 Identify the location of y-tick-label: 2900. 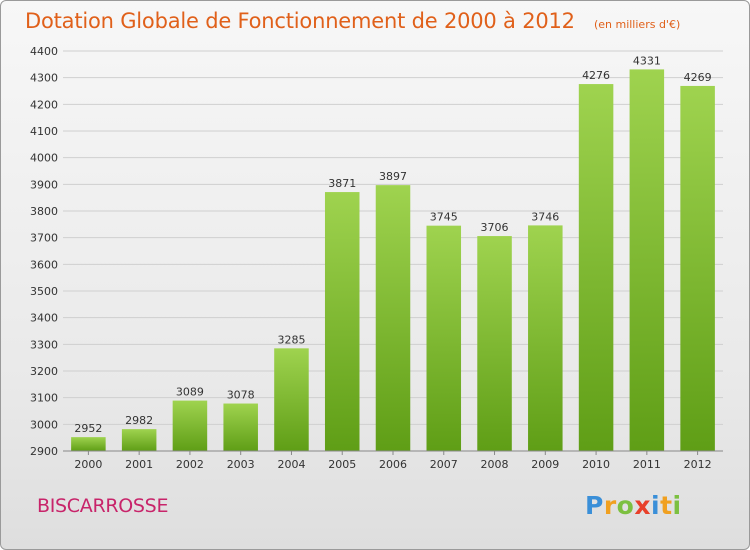
(44, 451).